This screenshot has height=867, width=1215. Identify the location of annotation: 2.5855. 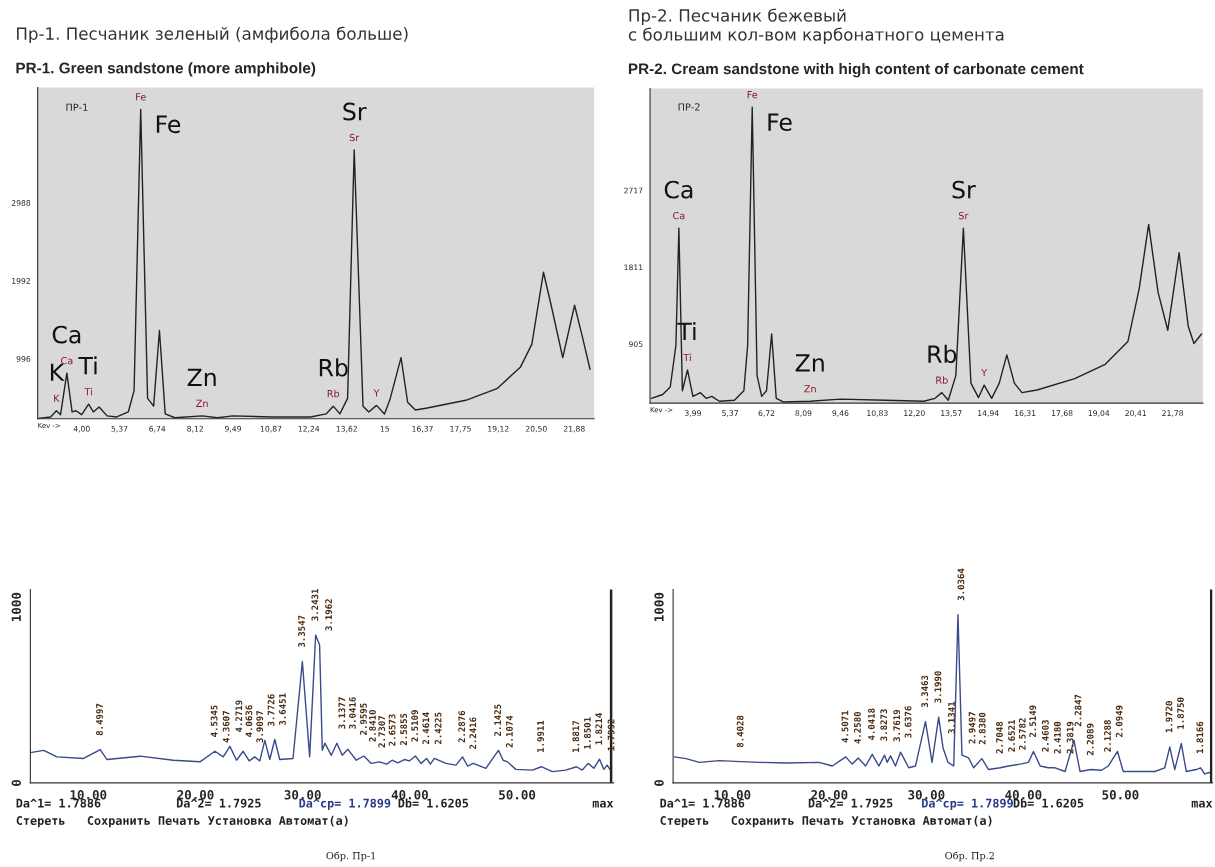
(404, 729).